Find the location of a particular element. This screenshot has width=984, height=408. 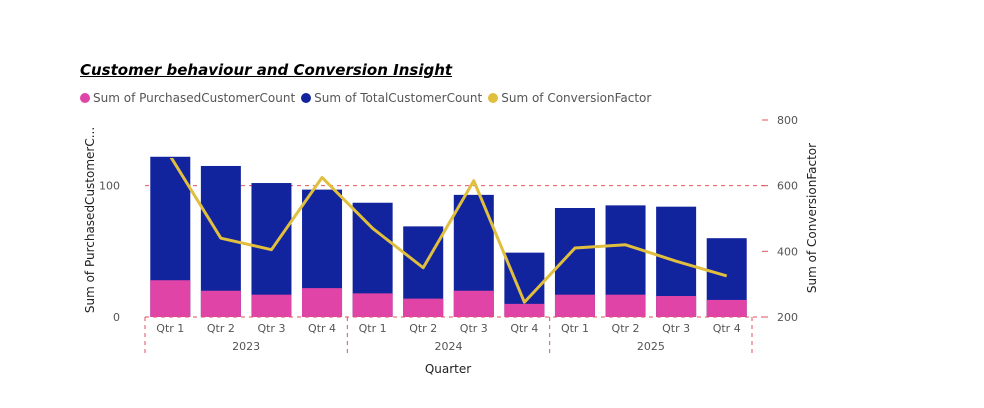

x-group-label: 2023 is located at coordinates (246, 346).